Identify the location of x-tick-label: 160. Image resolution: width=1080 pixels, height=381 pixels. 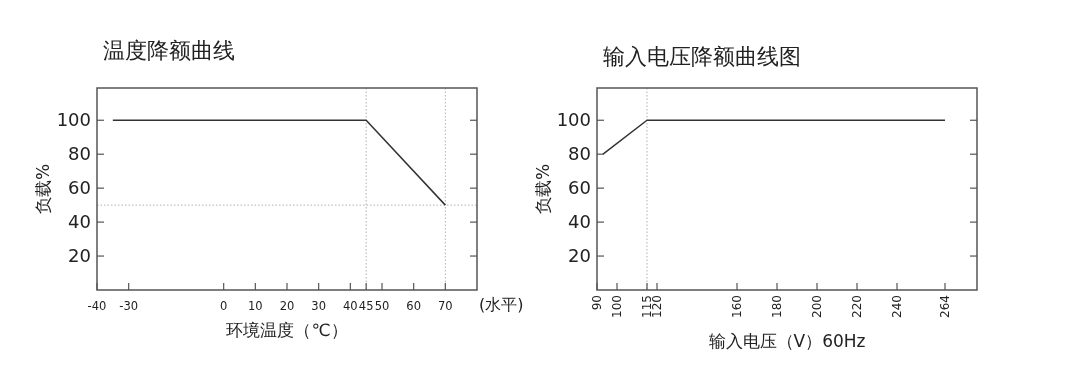
(737, 306).